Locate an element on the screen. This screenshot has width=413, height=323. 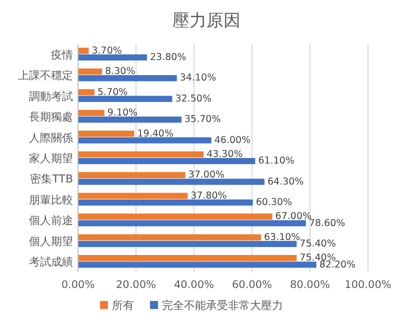
x-tick-label: 60.00% is located at coordinates (252, 285).